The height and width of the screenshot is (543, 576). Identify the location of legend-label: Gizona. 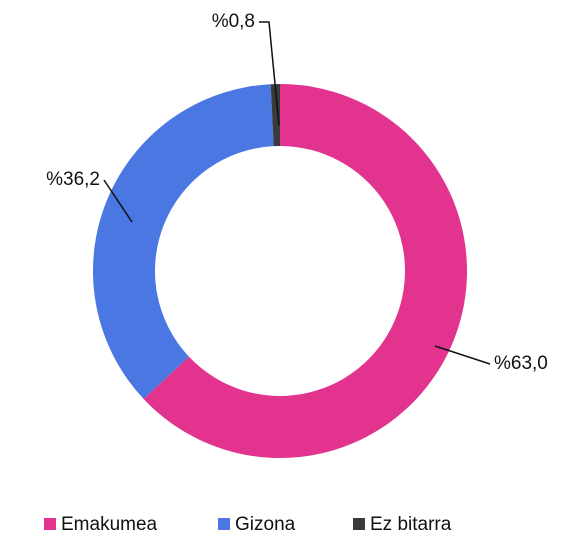
(265, 524).